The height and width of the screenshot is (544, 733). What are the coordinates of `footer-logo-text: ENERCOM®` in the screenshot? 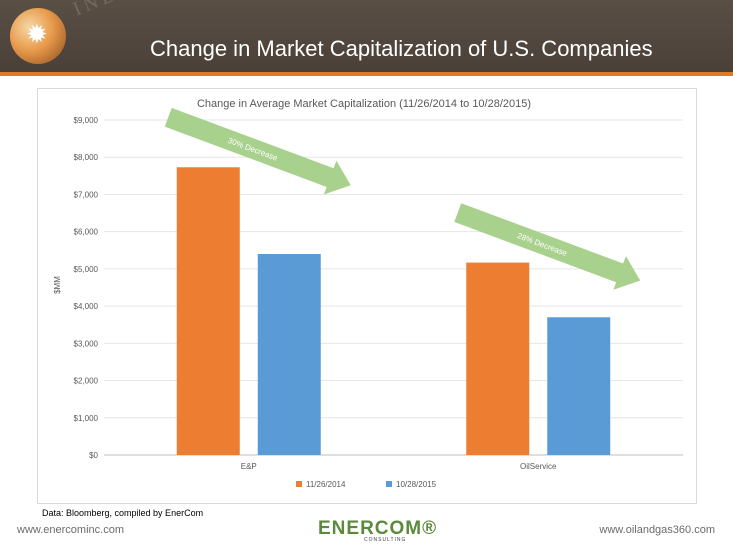 It's located at (378, 528).